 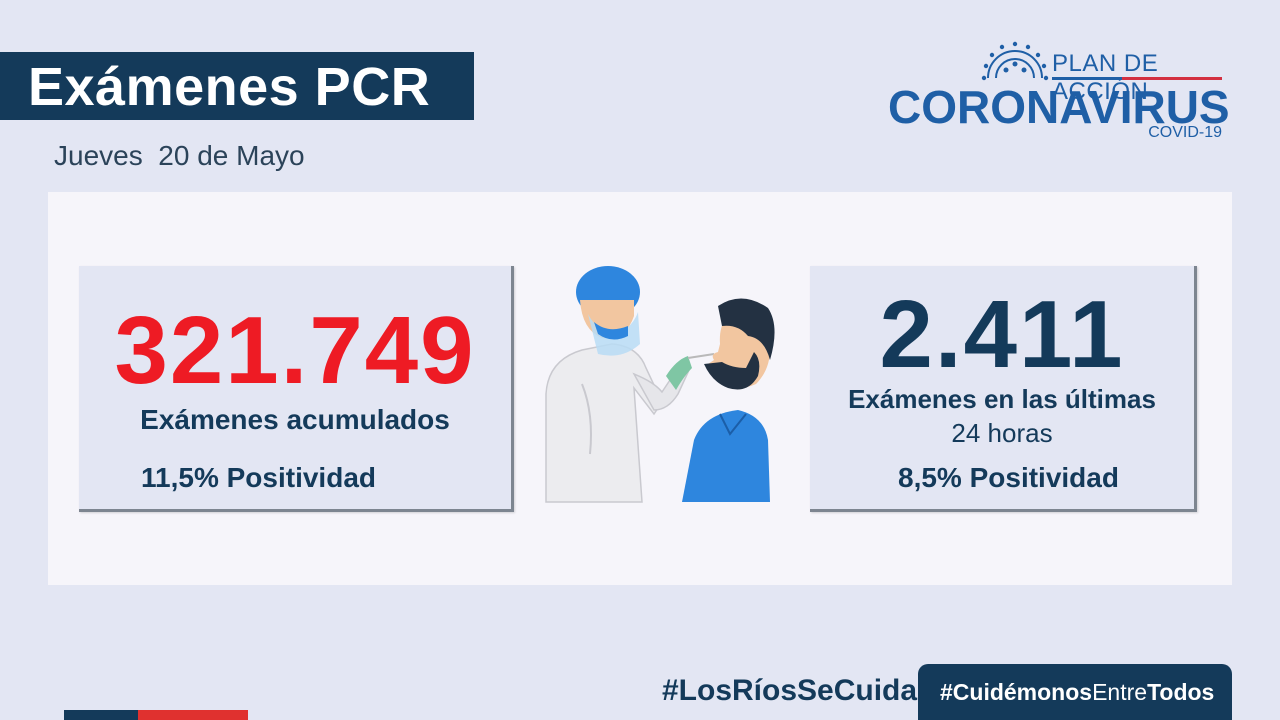 I want to click on cumulative-label: Exámenes acumulados, so click(x=295, y=419).